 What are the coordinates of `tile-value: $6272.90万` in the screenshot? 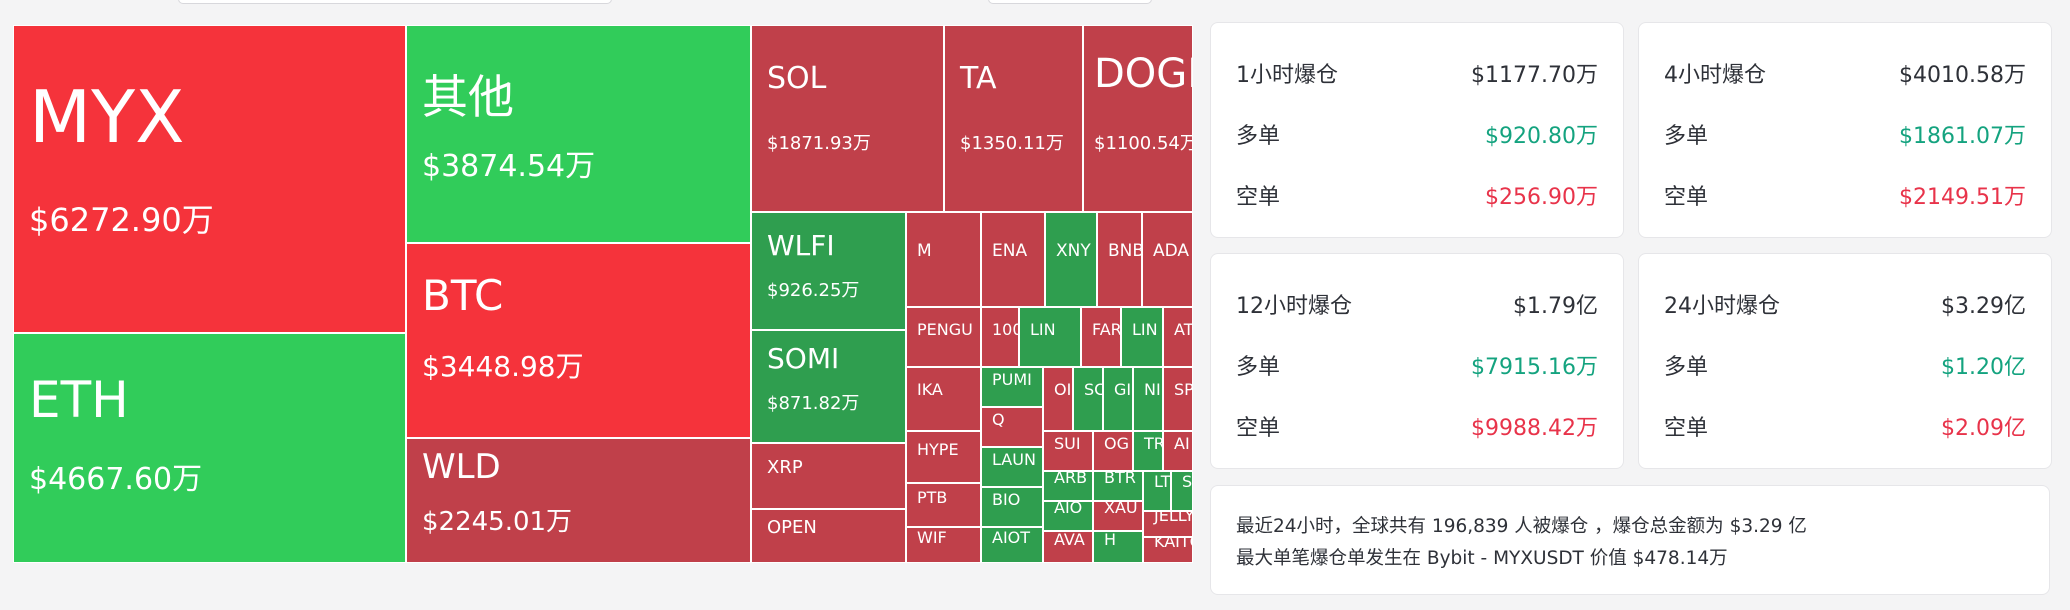 It's located at (121, 220).